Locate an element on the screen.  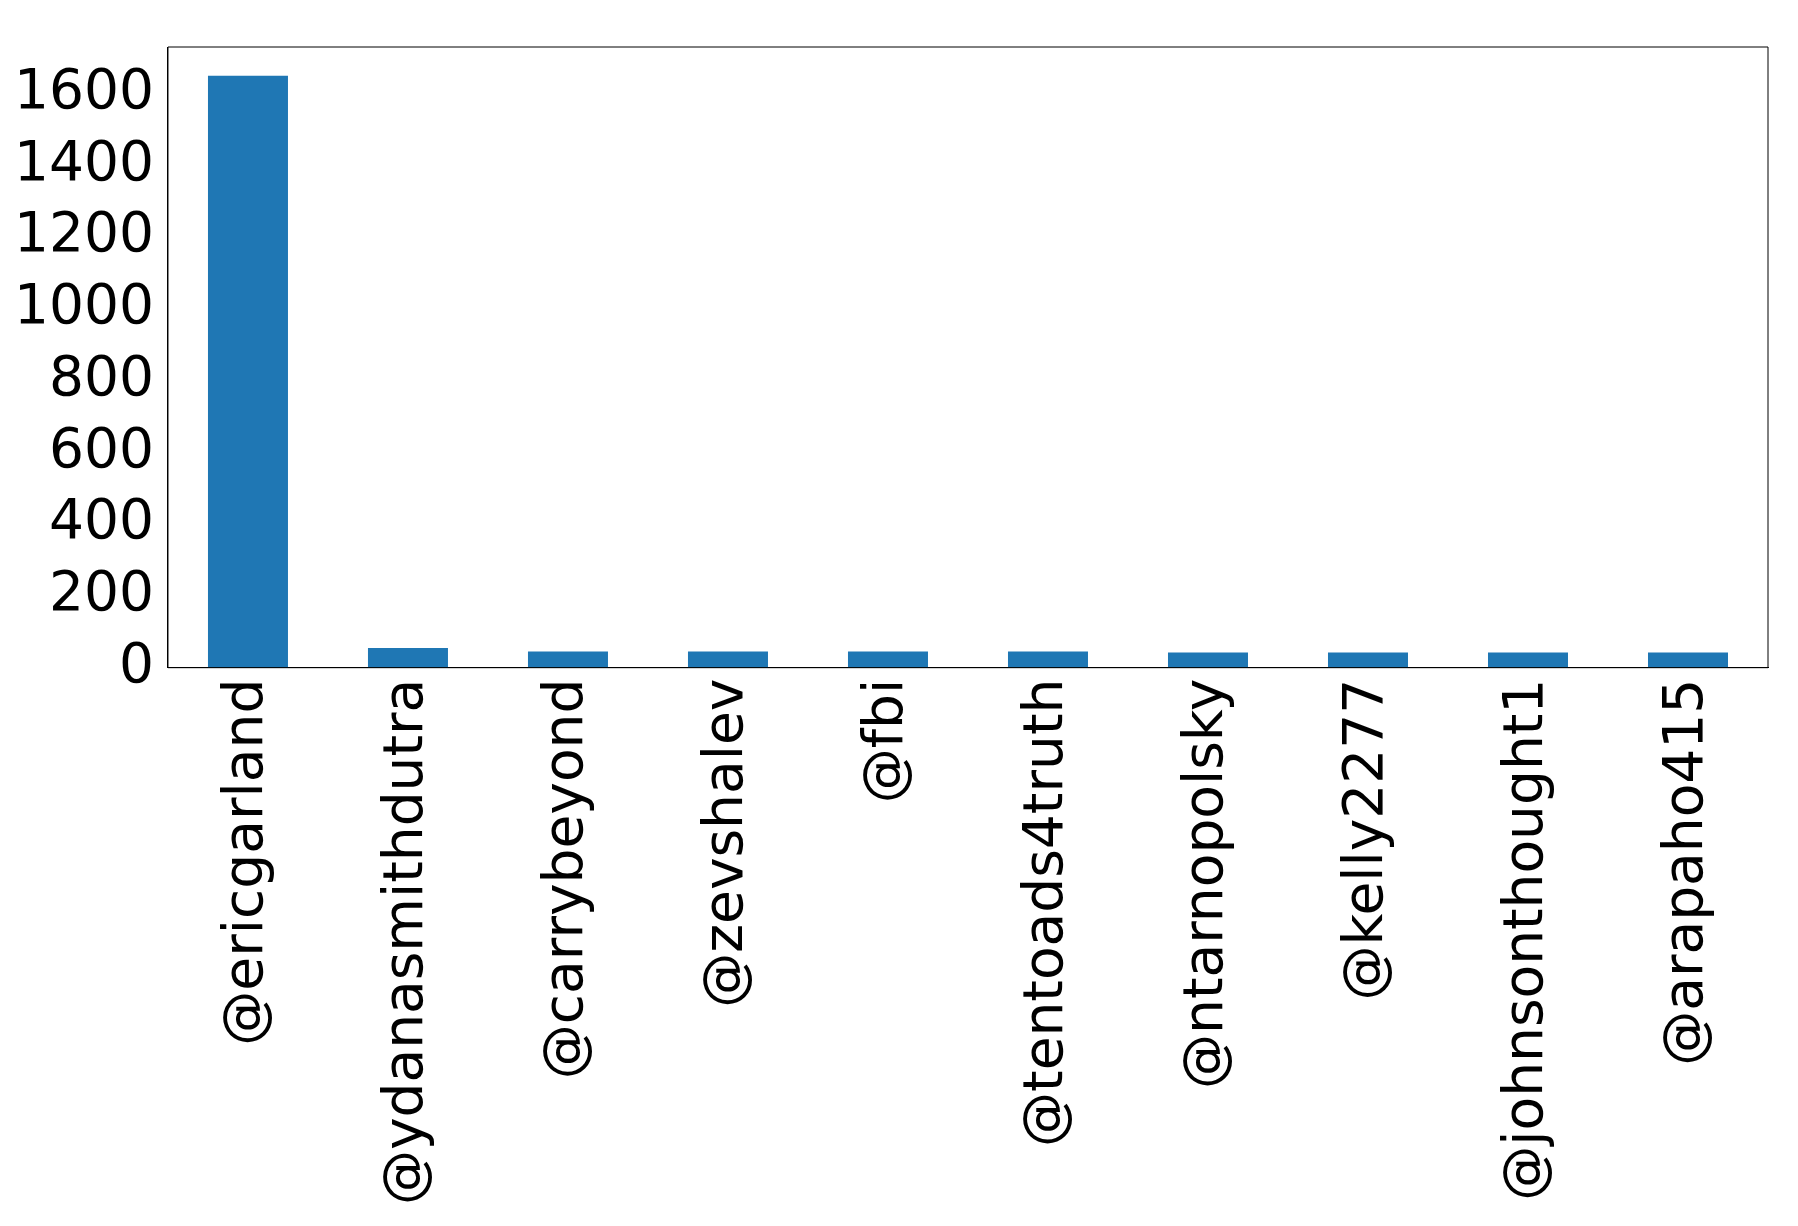
x-tick-label: @johnsonthought1 is located at coordinates (1523, 939).